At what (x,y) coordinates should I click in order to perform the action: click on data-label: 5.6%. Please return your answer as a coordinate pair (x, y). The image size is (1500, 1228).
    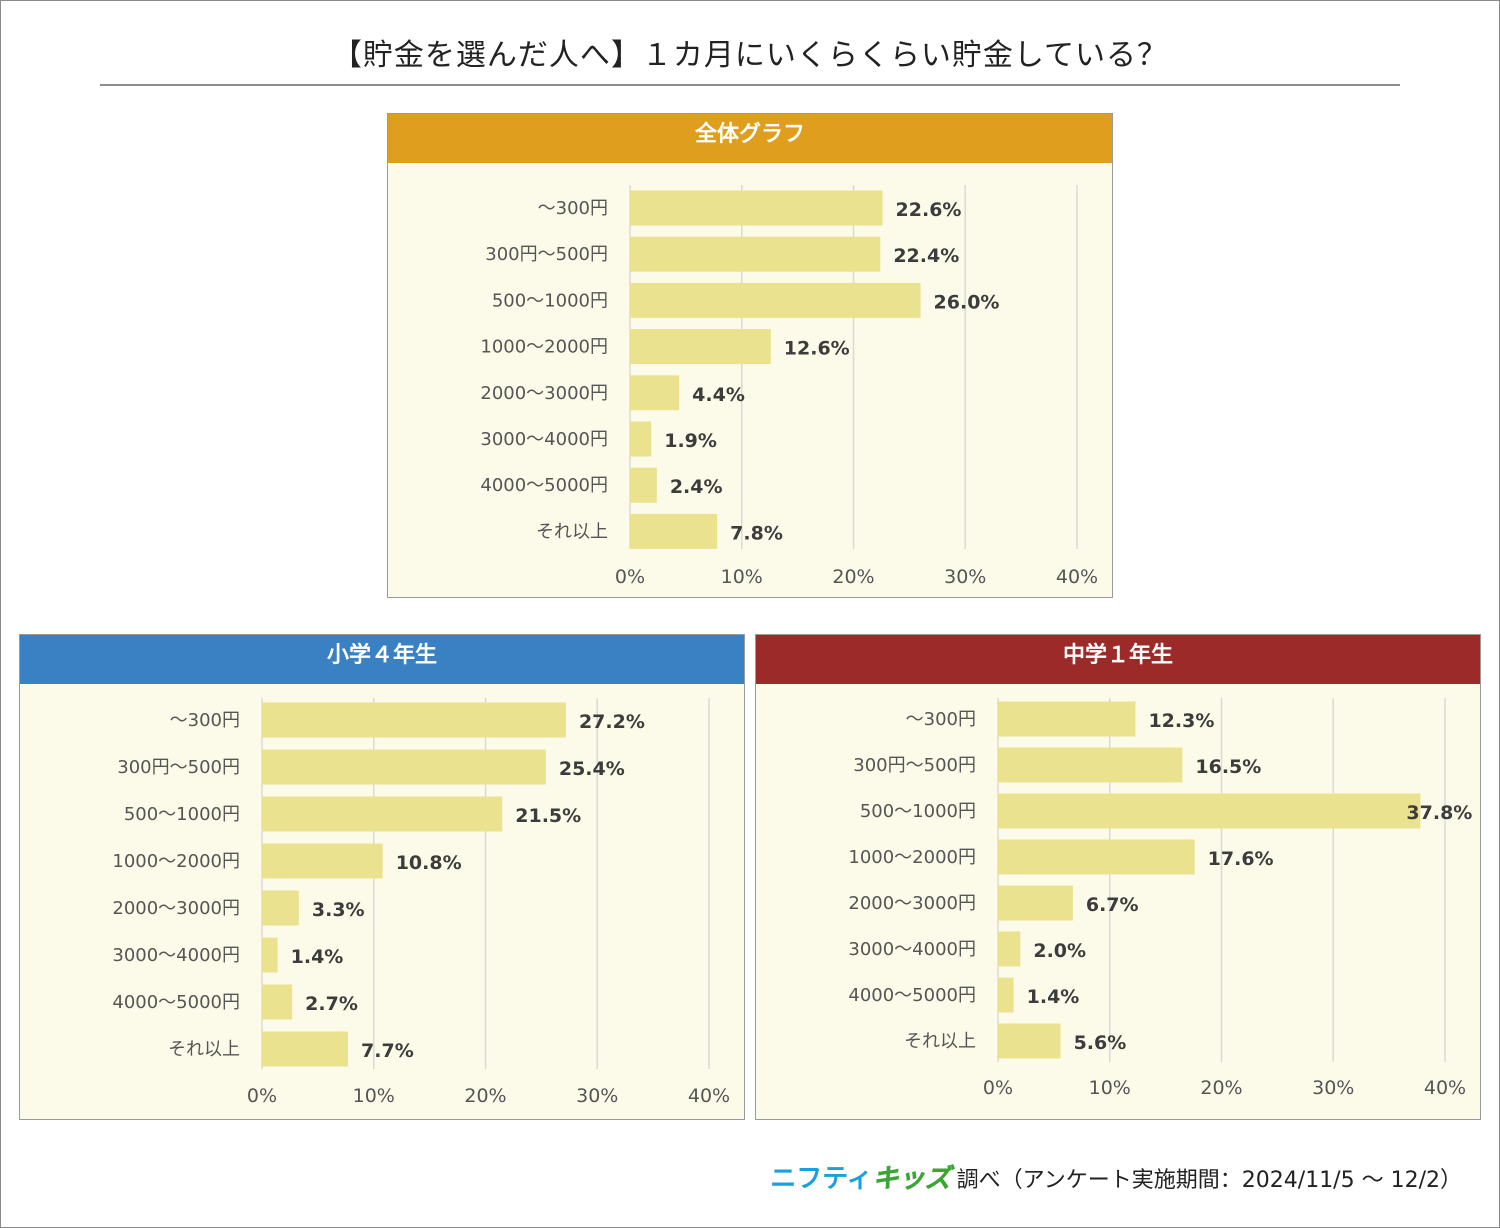
    Looking at the image, I should click on (1100, 1043).